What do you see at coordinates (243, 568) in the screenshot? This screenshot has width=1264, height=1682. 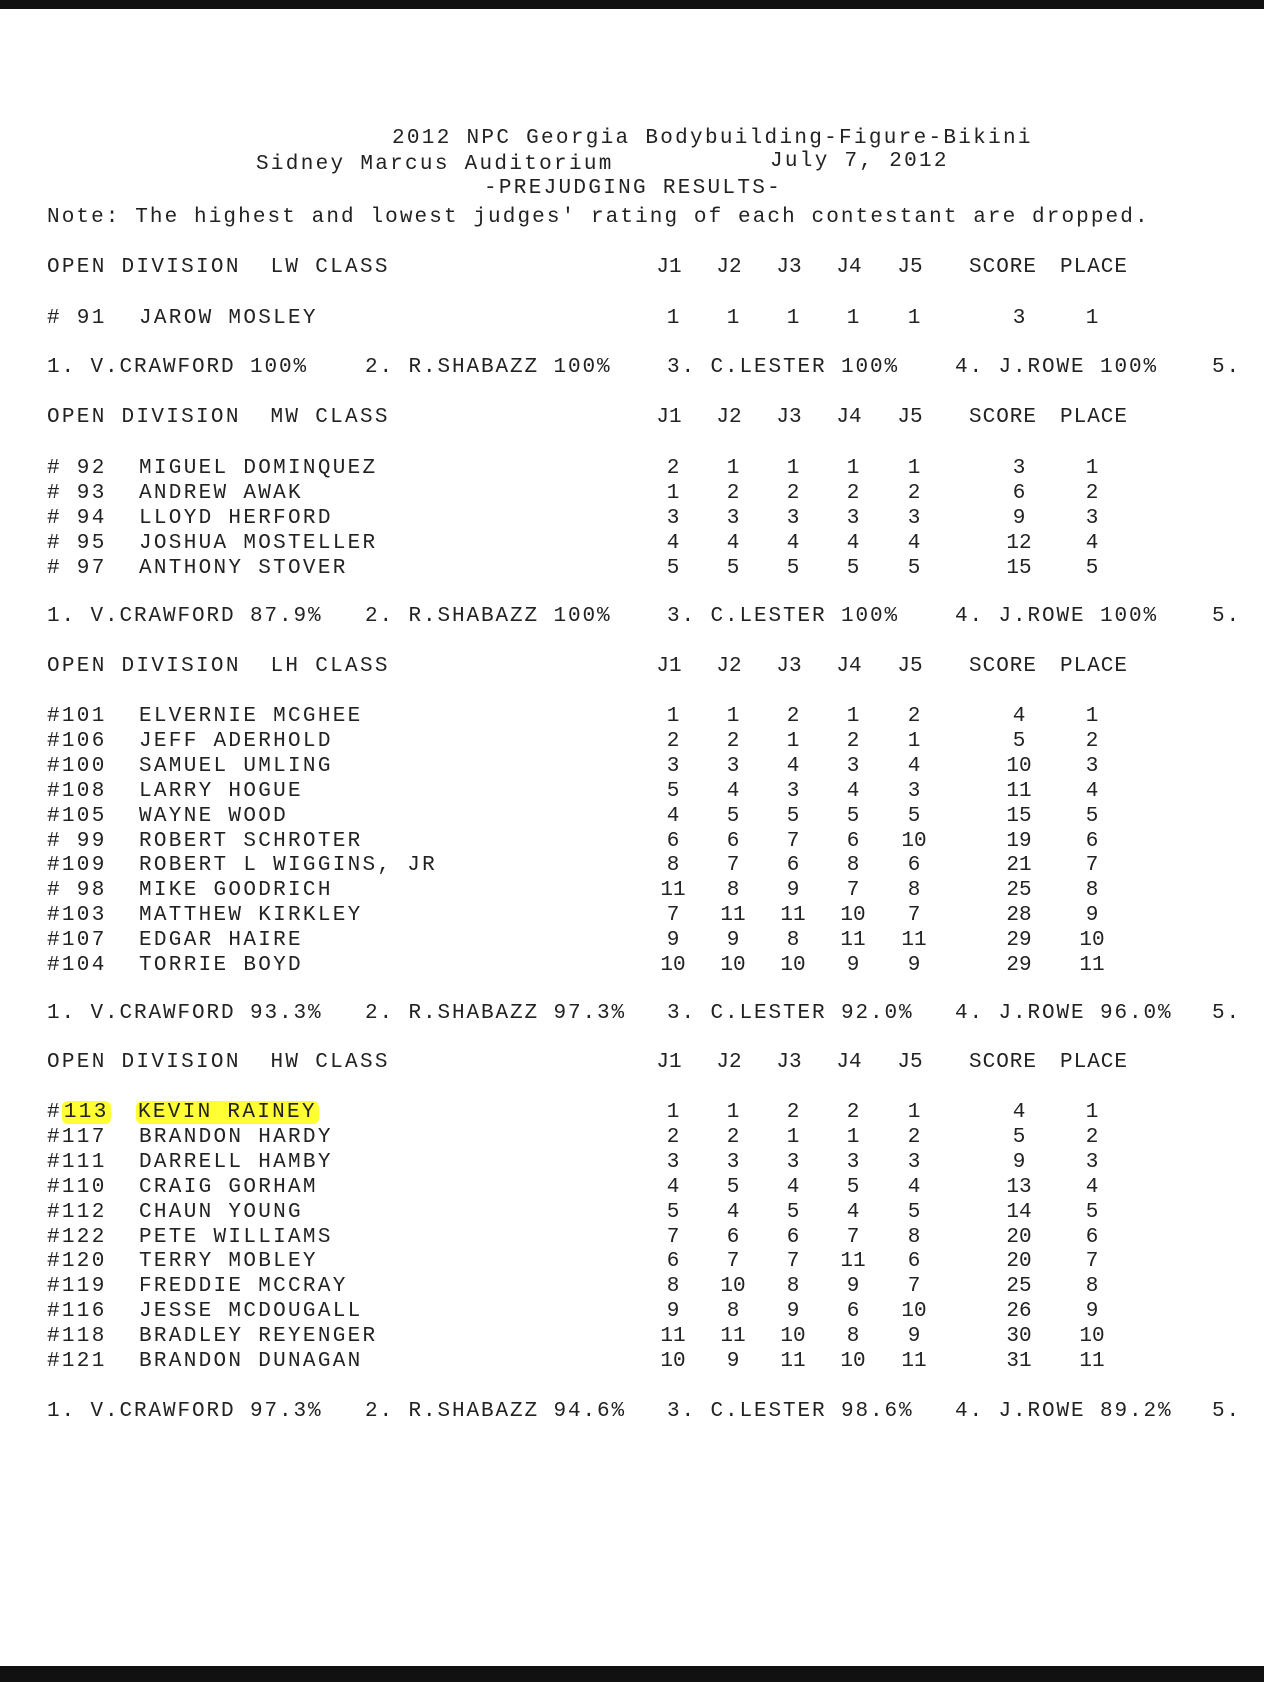 I see `contestant-name: ANTHONY STOVER` at bounding box center [243, 568].